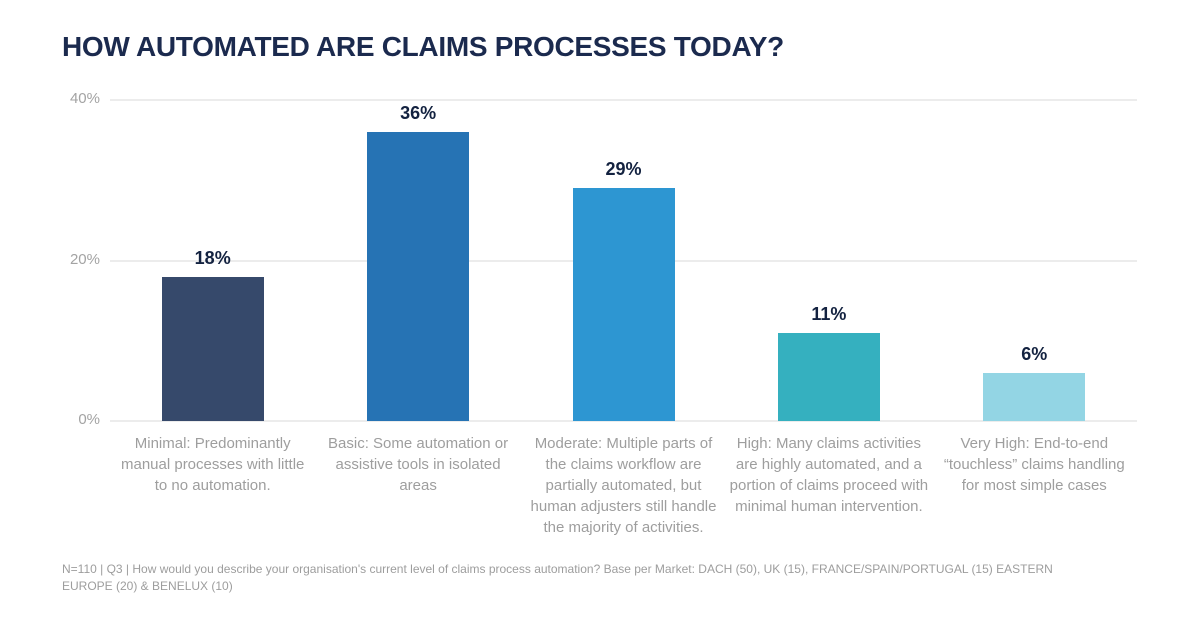  I want to click on y-axis-tick-label: 40%, so click(84, 98).